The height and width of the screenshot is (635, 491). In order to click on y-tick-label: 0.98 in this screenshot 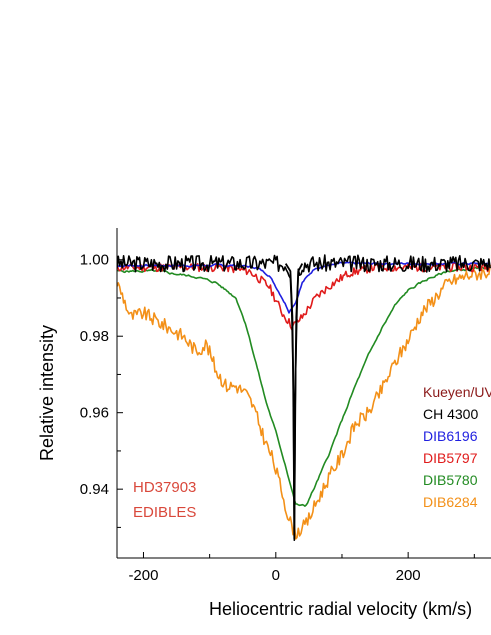, I will do `click(94, 336)`.